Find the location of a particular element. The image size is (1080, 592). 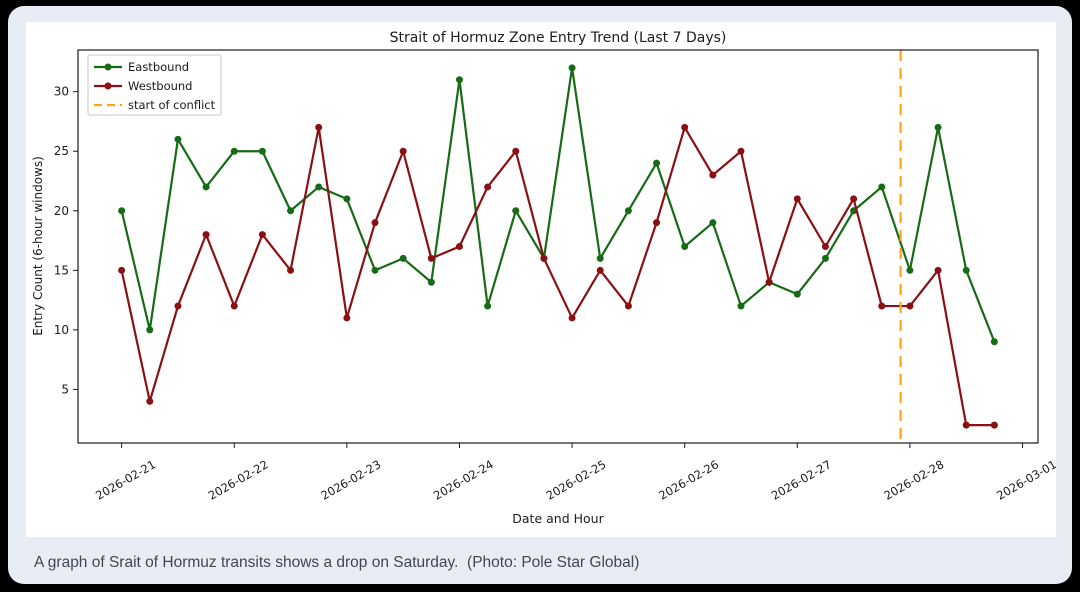

legend-label: start of conflict is located at coordinates (172, 105).